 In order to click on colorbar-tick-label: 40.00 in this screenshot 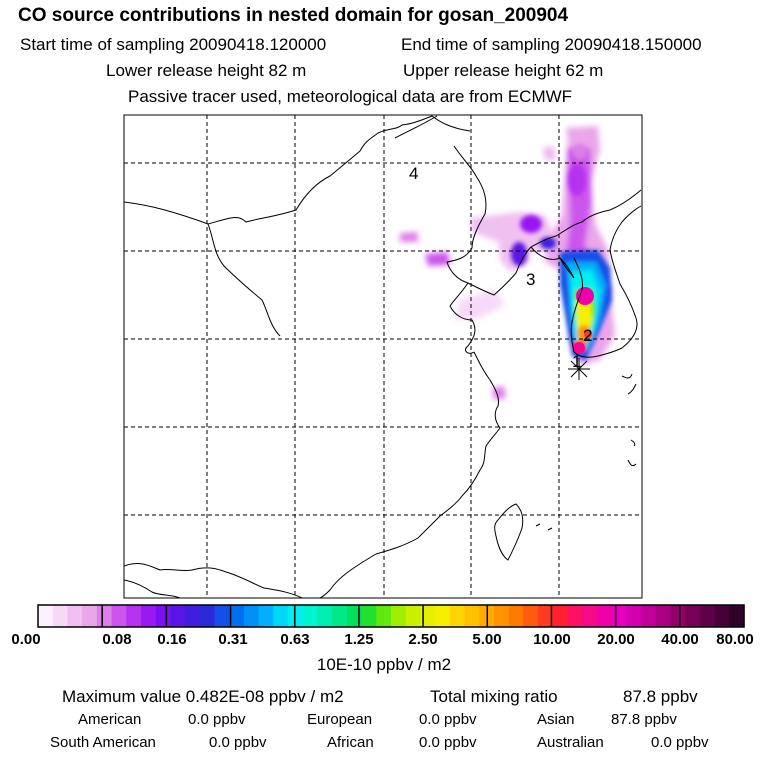, I will do `click(680, 639)`.